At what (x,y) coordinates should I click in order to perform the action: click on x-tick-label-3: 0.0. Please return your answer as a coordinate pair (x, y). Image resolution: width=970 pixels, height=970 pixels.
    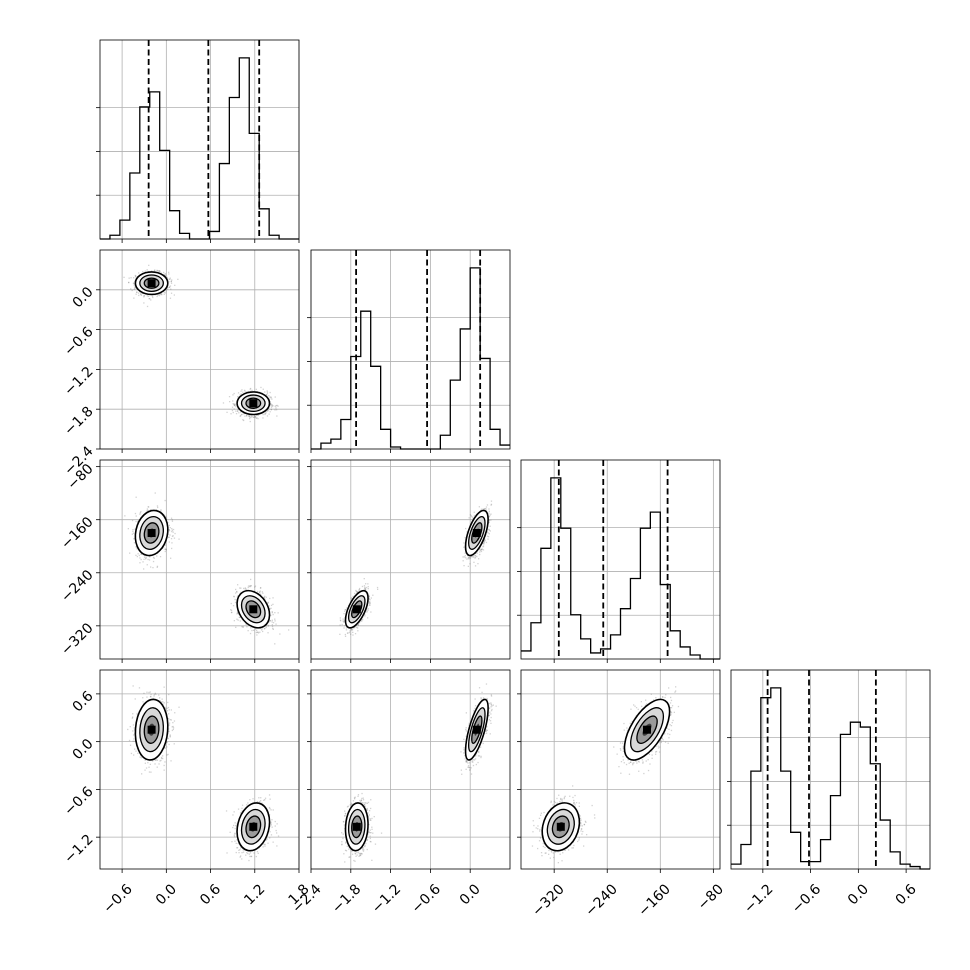
    Looking at the image, I should click on (858, 894).